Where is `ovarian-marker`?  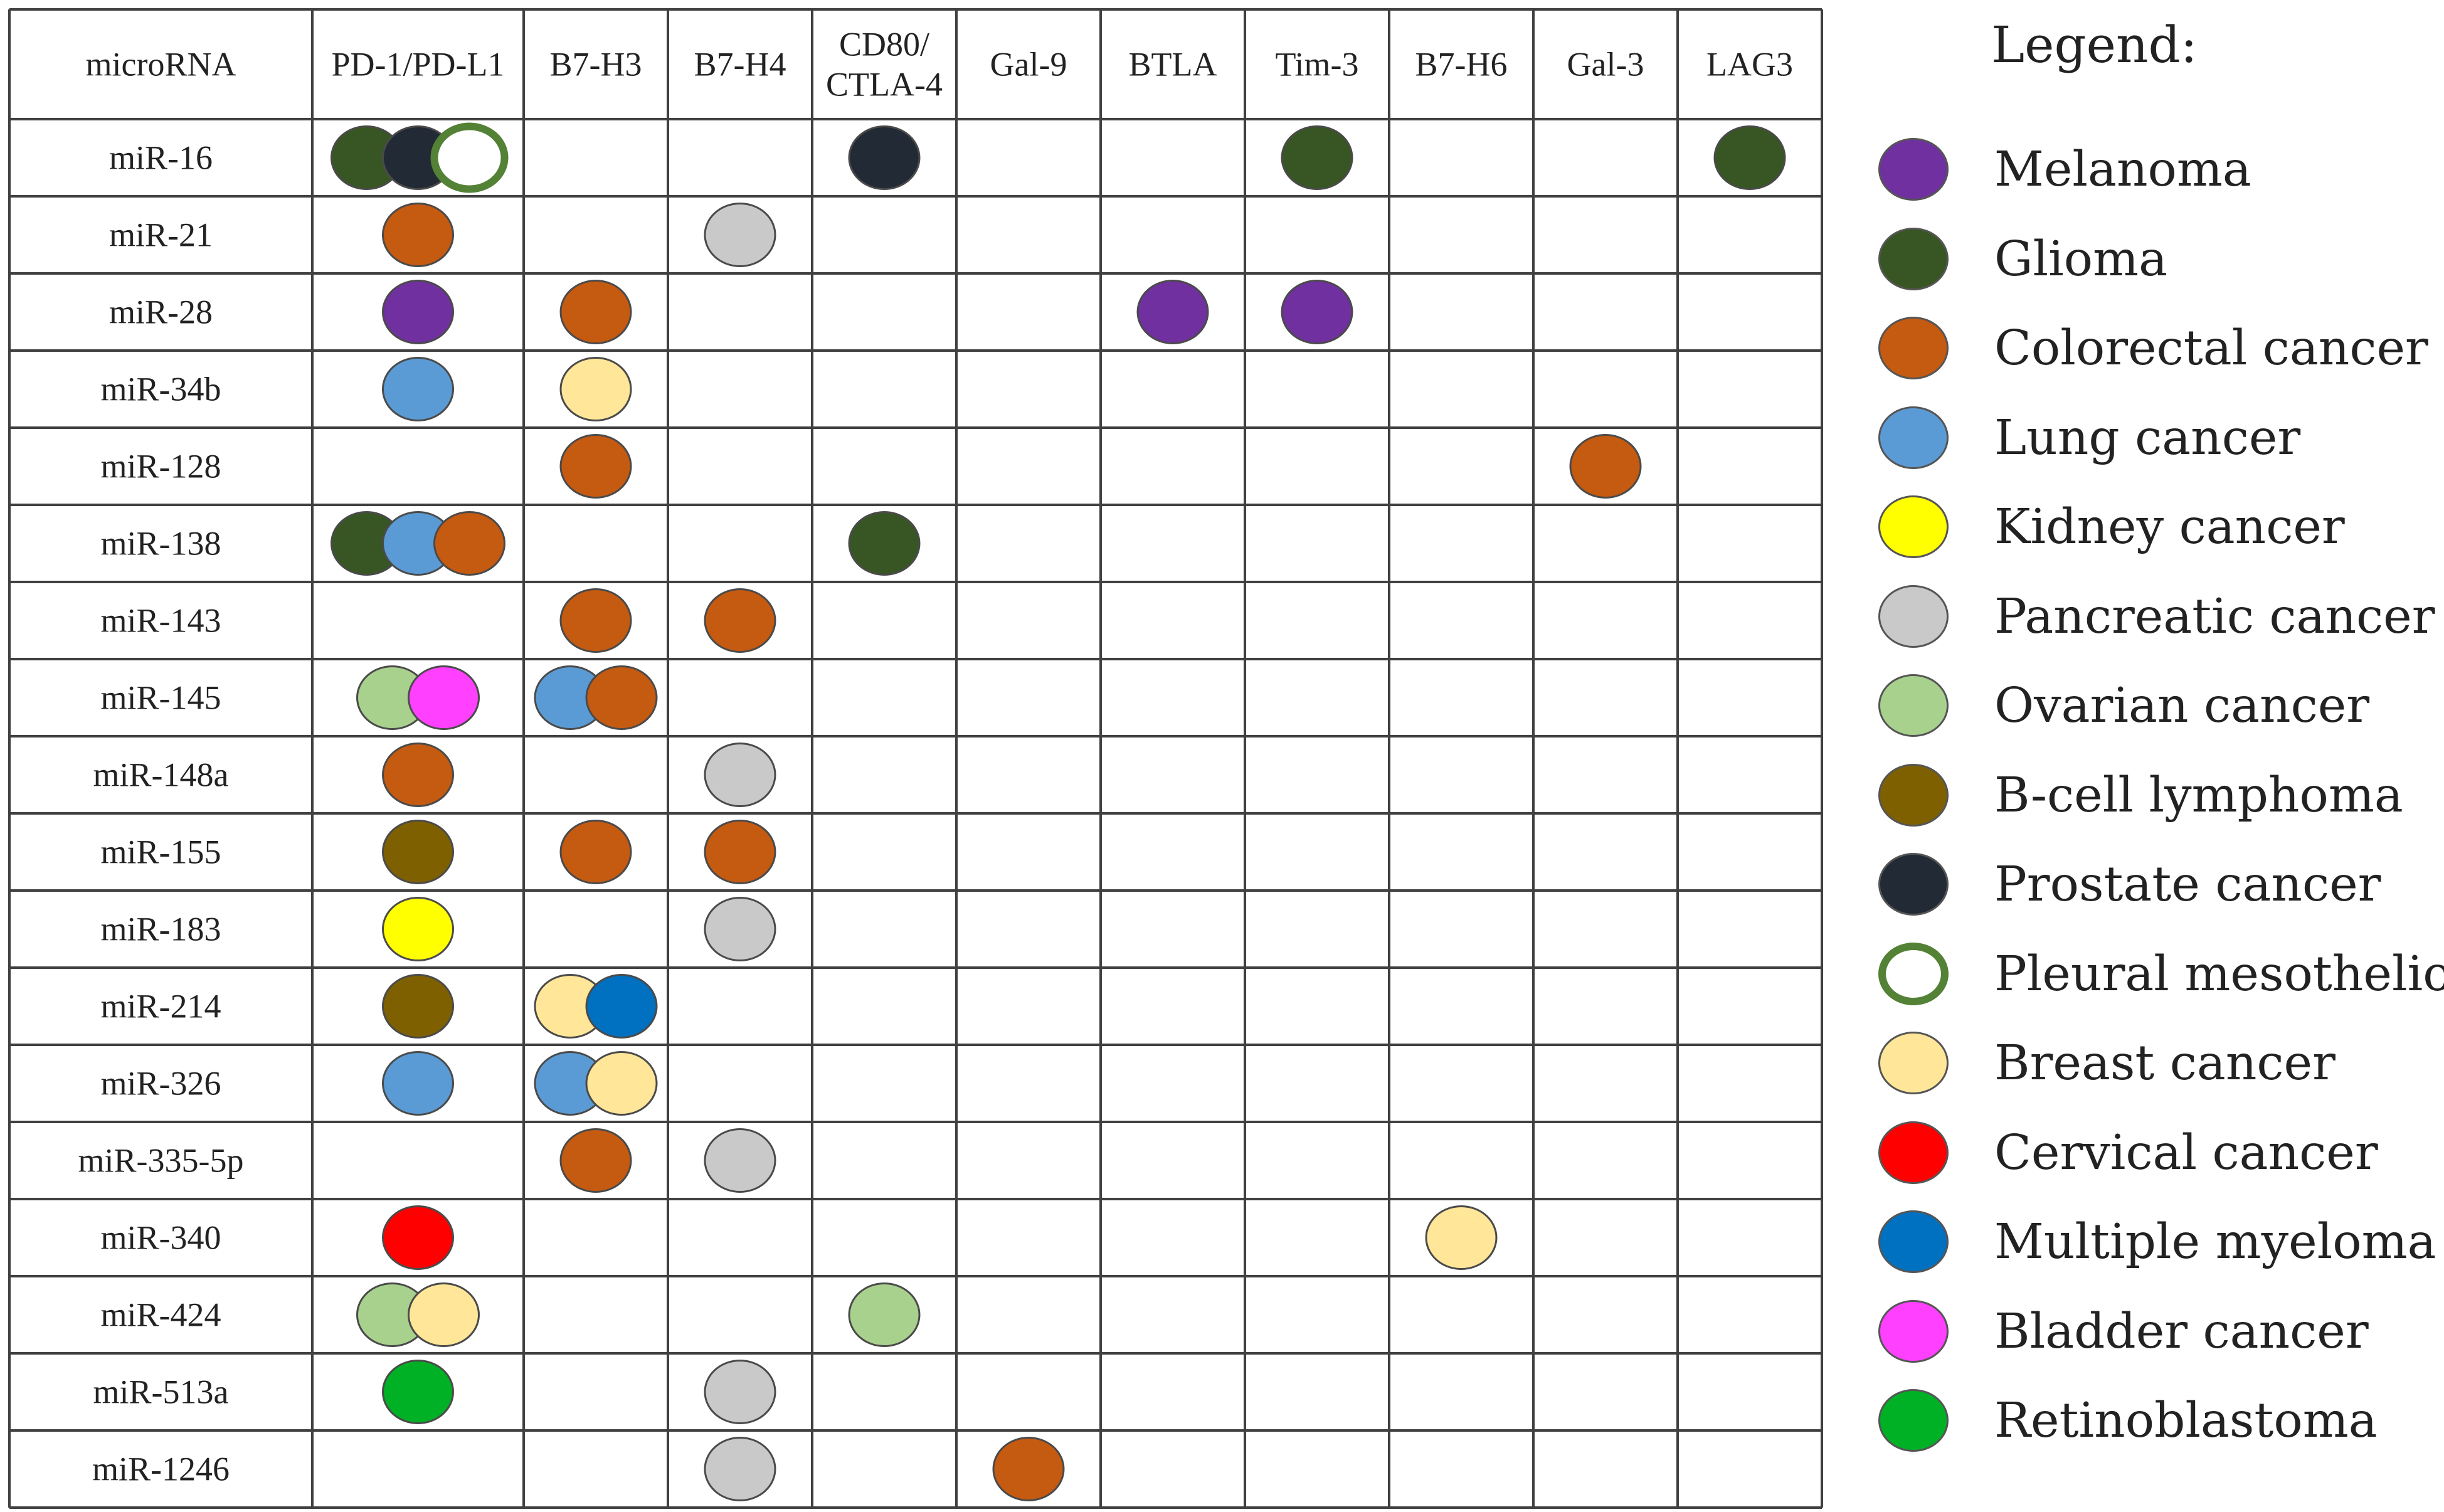
ovarian-marker is located at coordinates (884, 1314).